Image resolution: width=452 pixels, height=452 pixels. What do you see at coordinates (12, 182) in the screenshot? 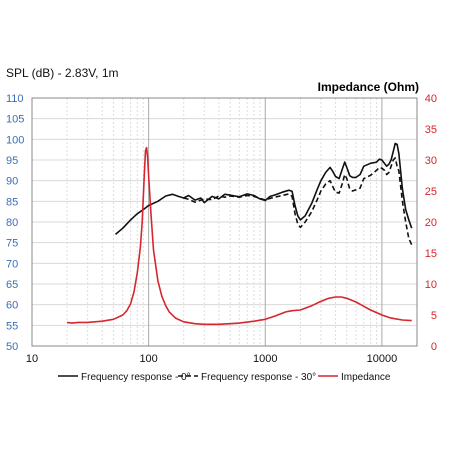
I see `left-axis-tick-label: 90` at bounding box center [12, 182].